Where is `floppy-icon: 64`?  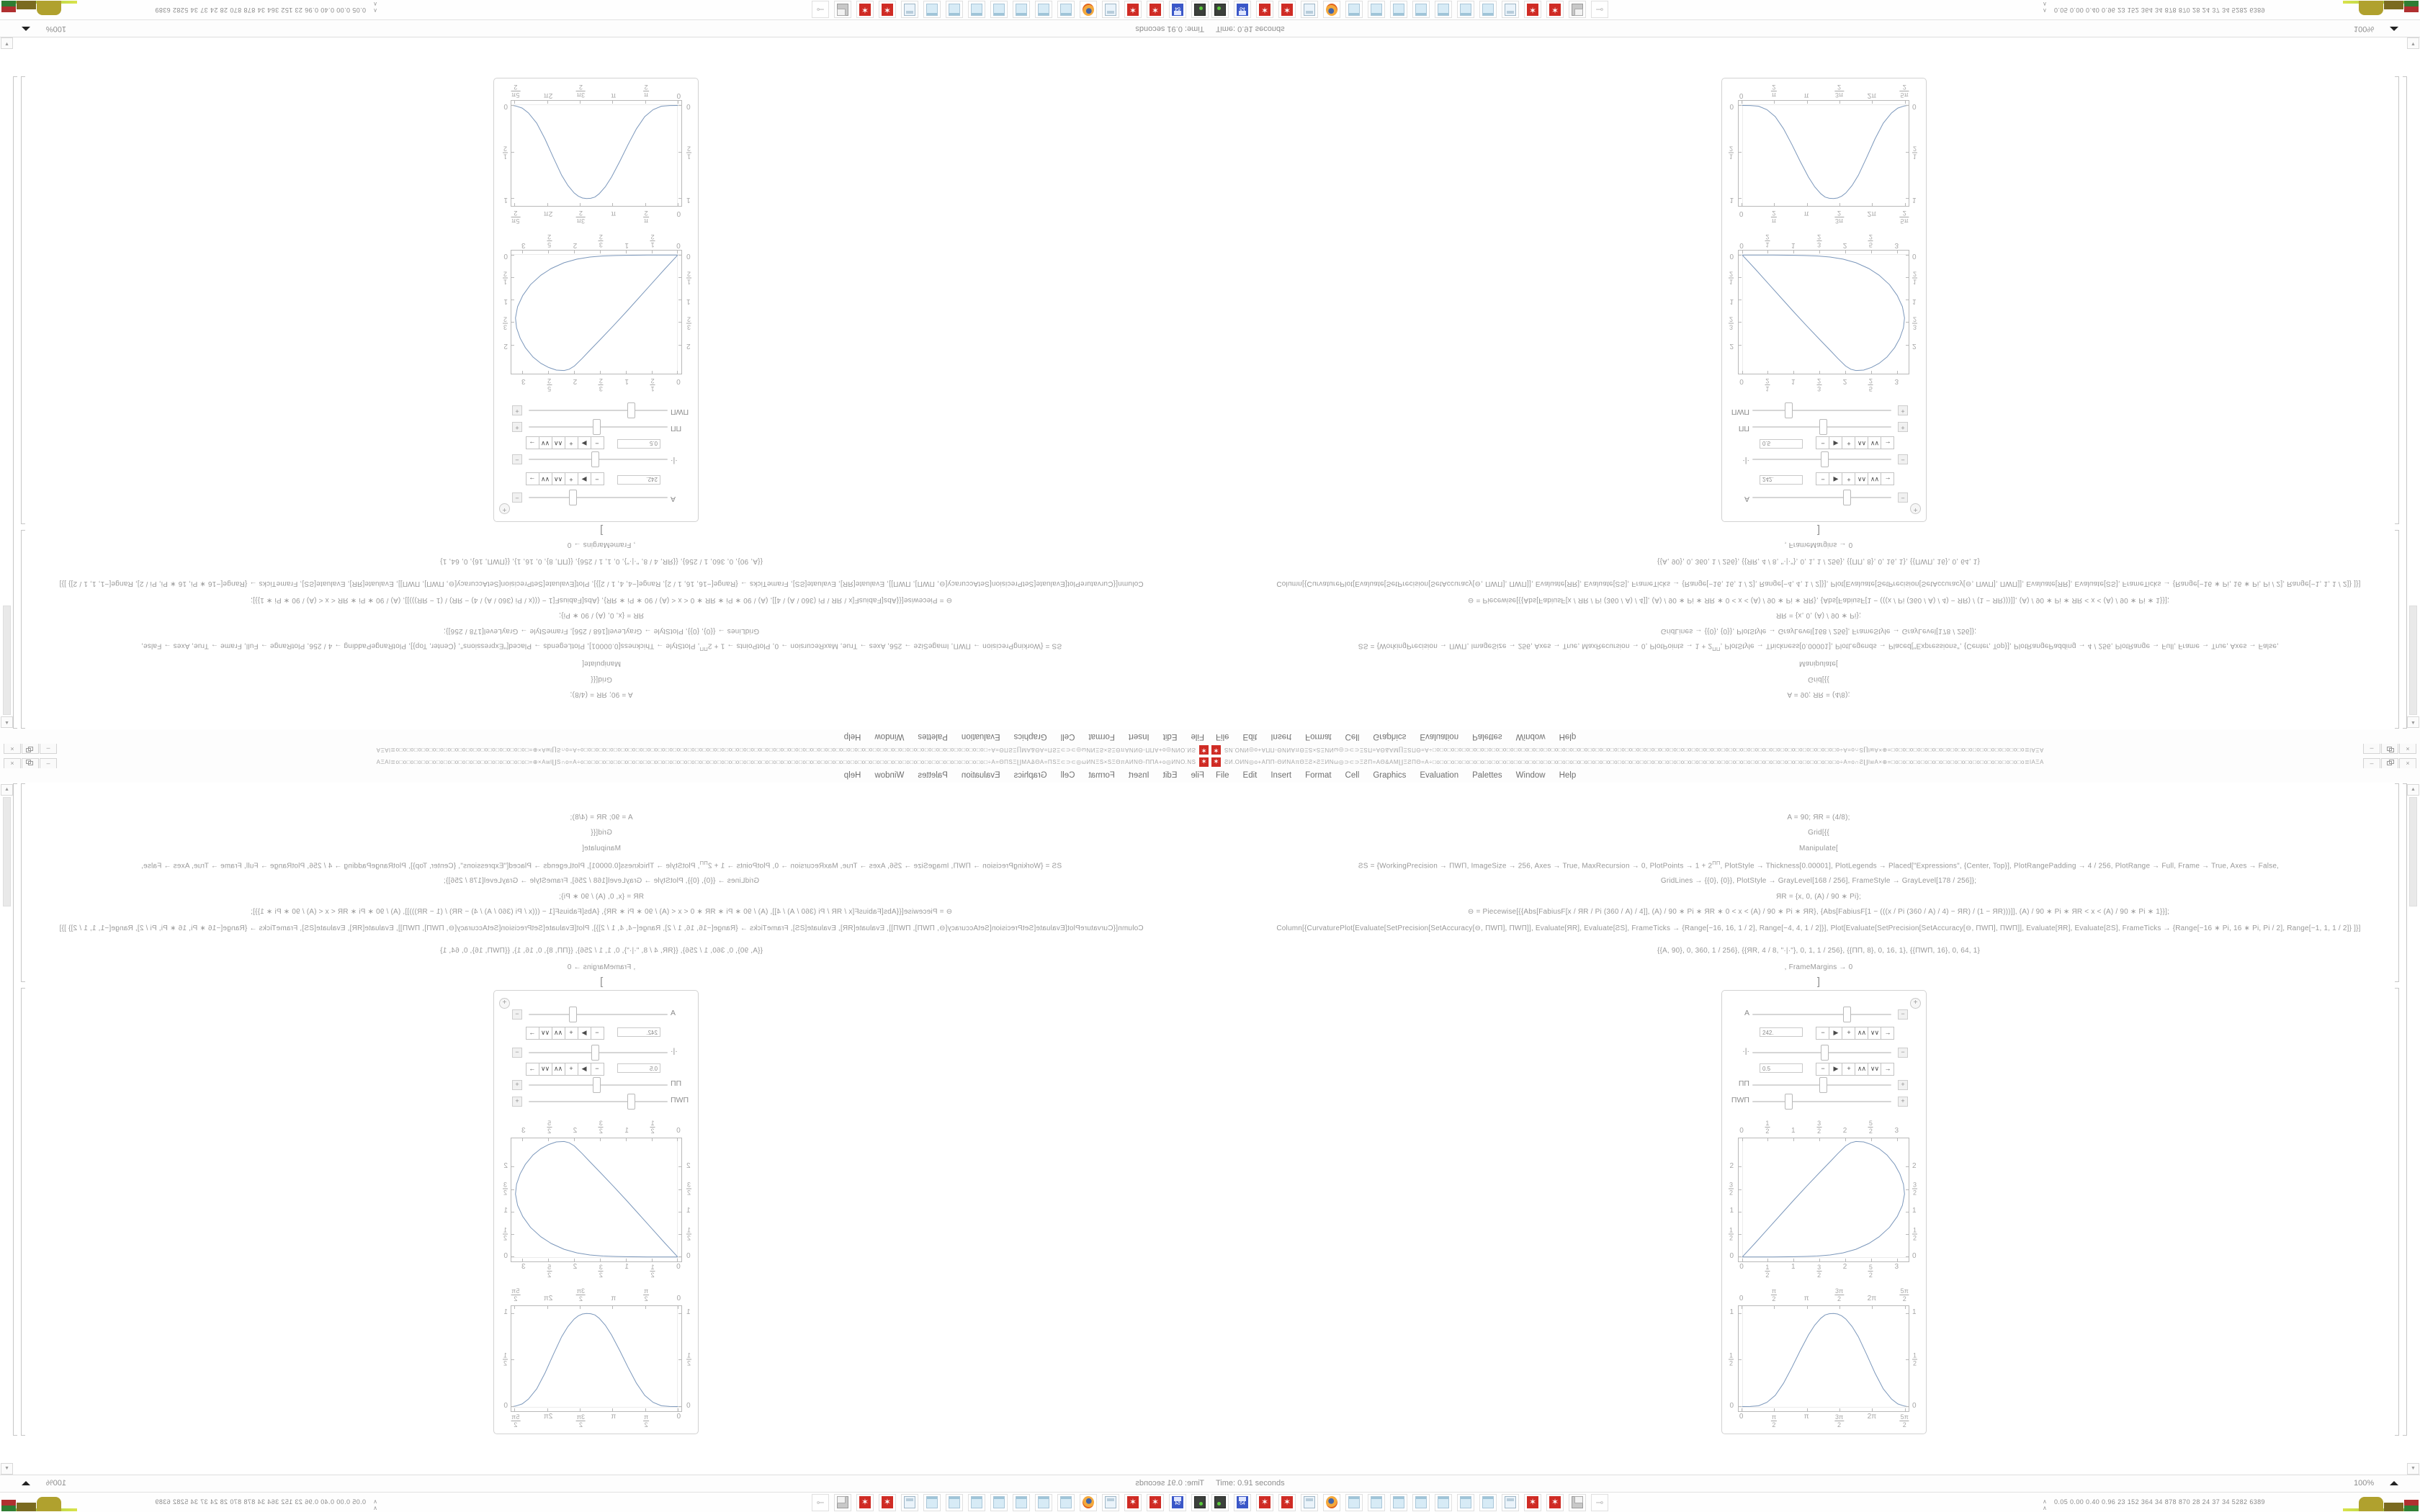
floppy-icon: 64 is located at coordinates (1242, 1502).